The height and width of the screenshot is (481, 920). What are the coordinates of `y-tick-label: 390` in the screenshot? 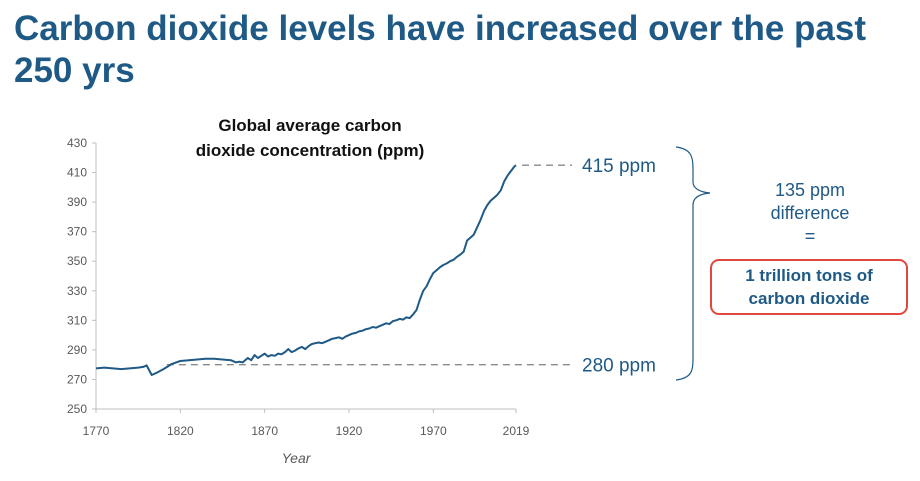 It's located at (77, 202).